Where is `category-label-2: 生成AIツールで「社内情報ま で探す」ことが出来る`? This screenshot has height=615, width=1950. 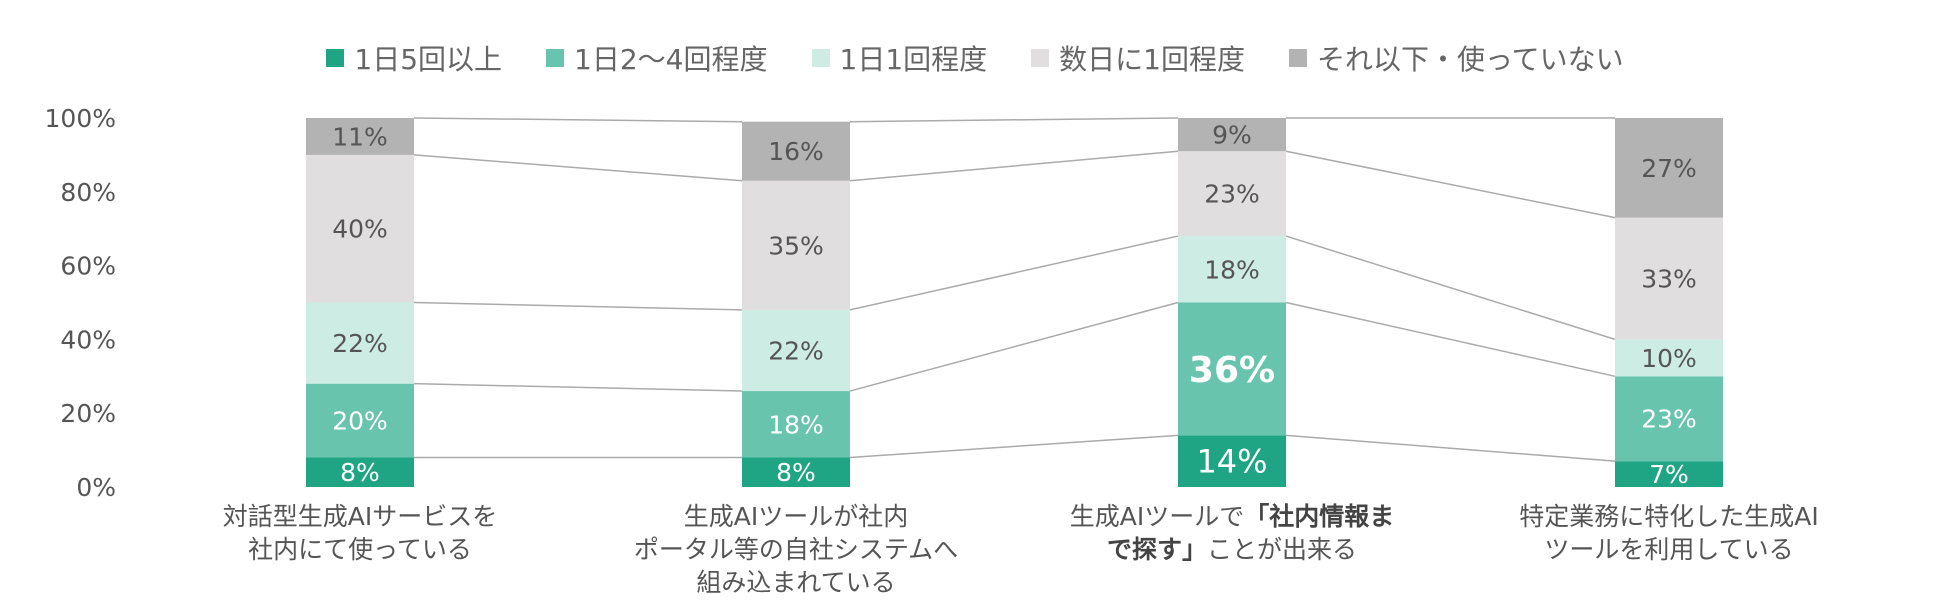
category-label-2: 生成AIツールで「社内情報ま で探す」ことが出来る is located at coordinates (1232, 533).